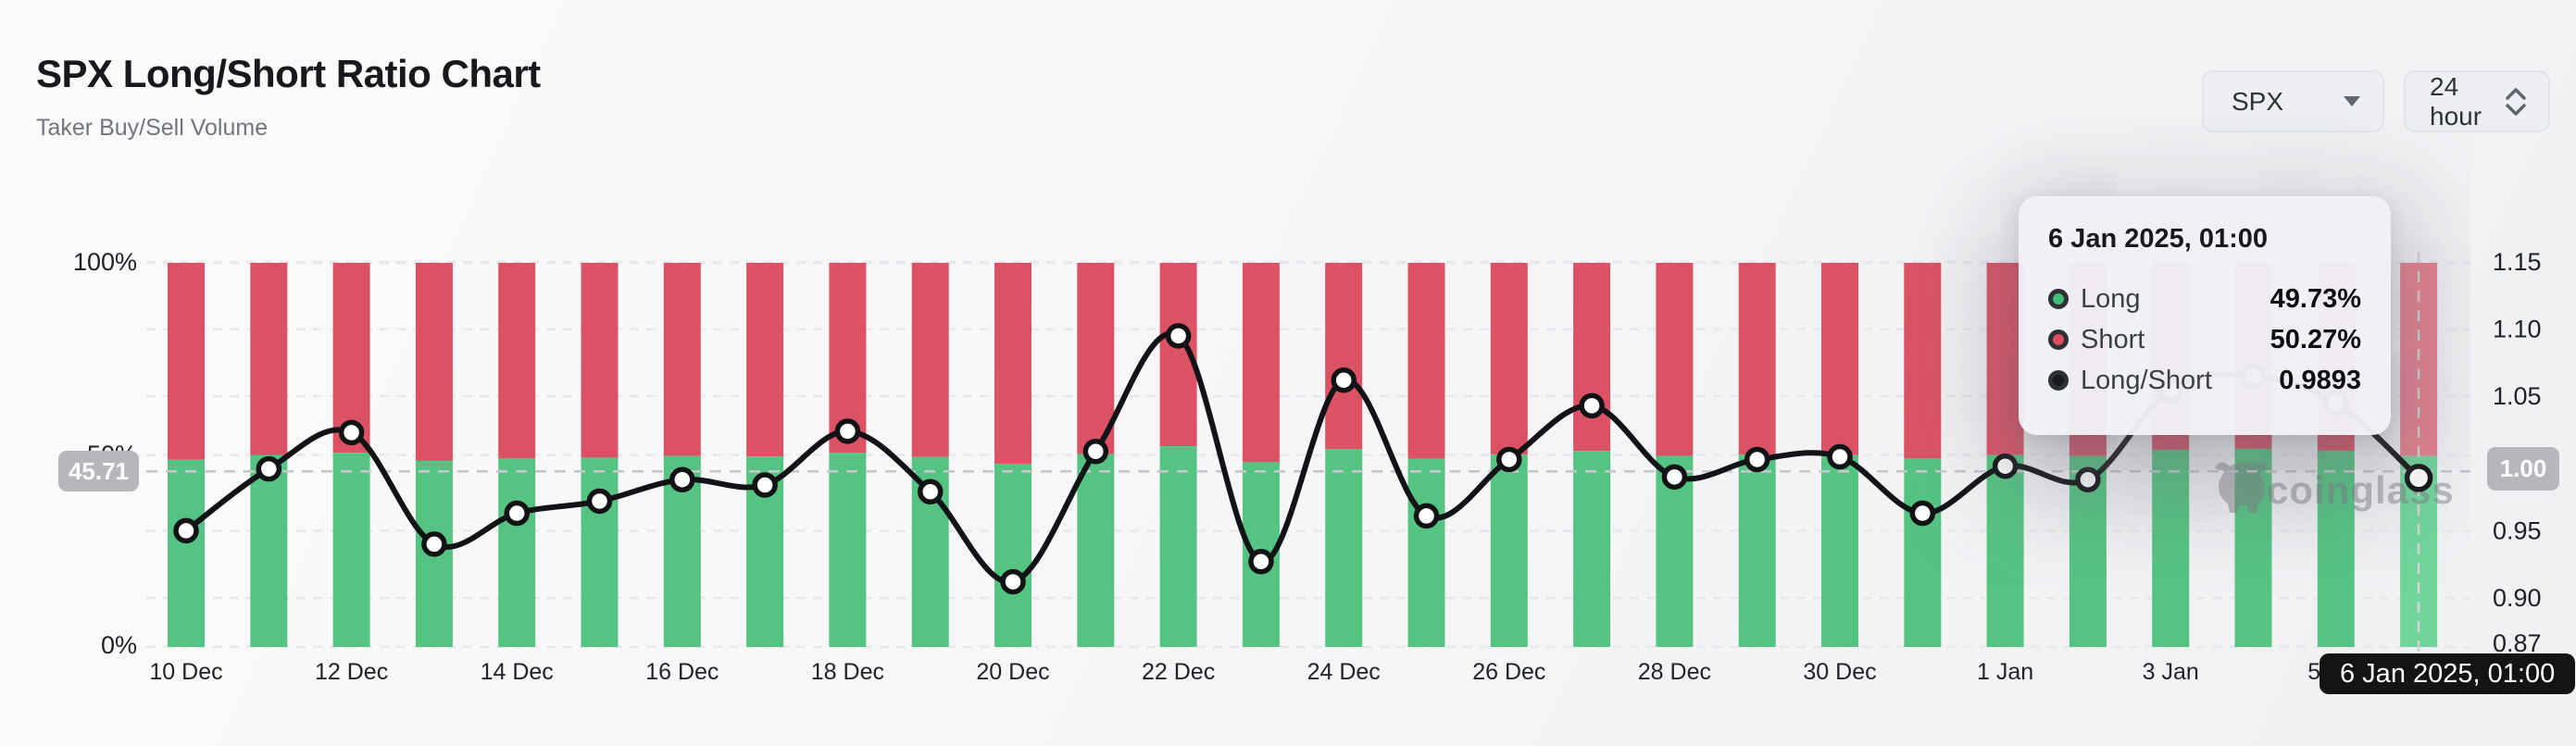  Describe the element at coordinates (2258, 101) in the screenshot. I see `symbol-select-value: SPX` at that location.